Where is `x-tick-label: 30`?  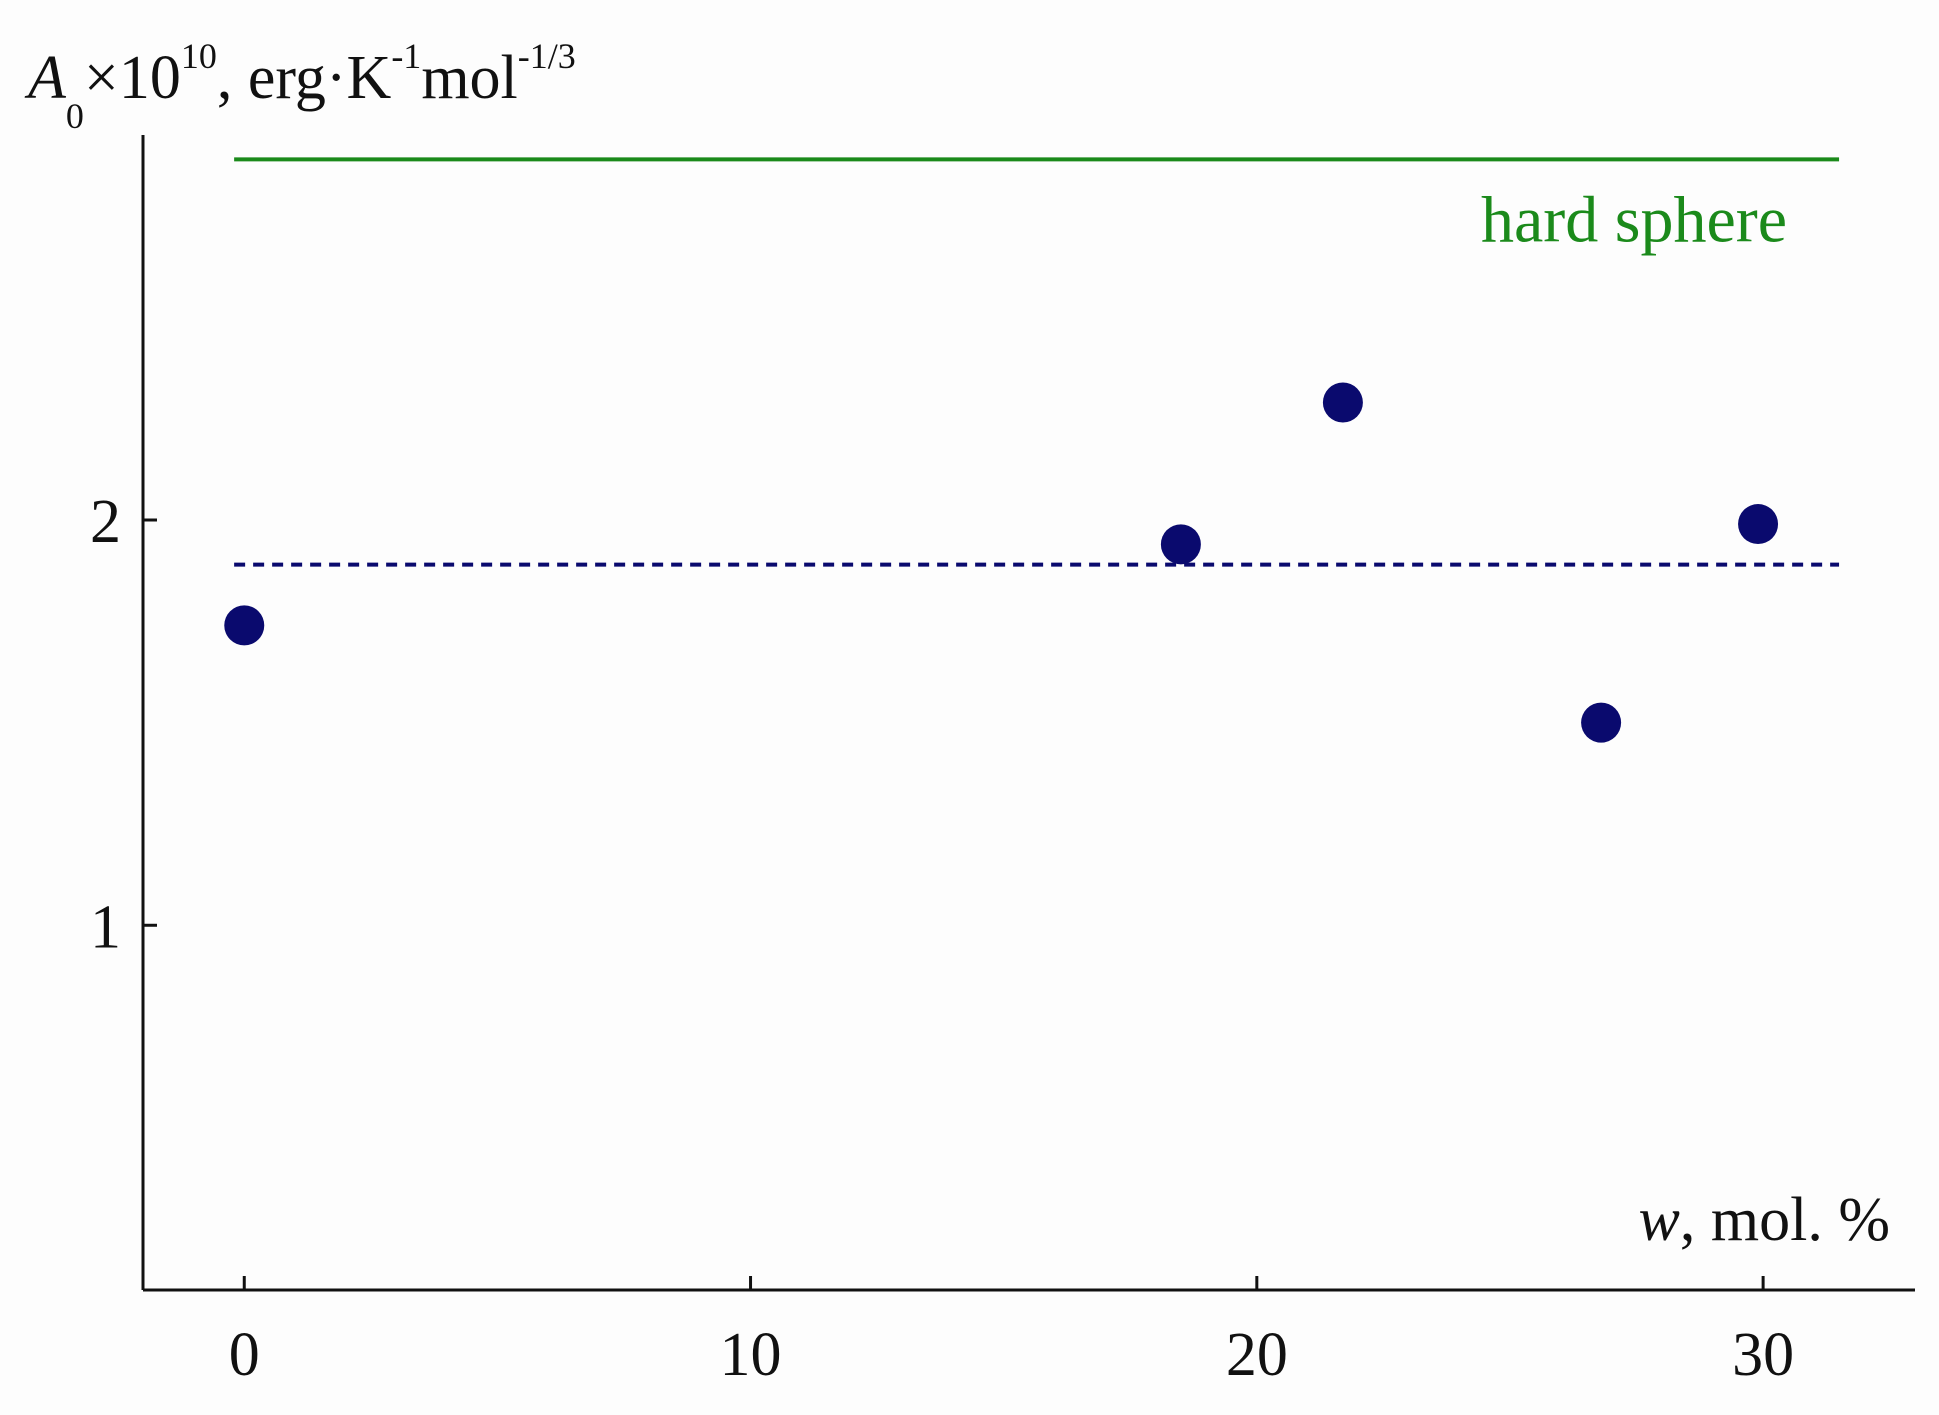
x-tick-label: 30 is located at coordinates (1763, 1355).